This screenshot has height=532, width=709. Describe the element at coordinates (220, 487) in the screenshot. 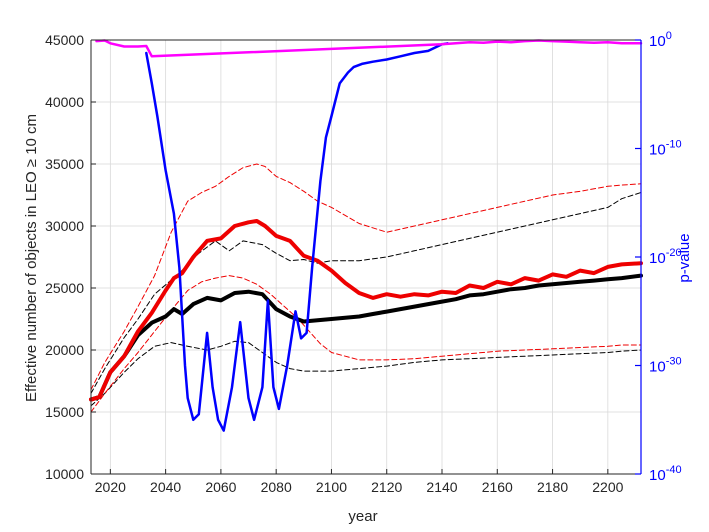

I see `x-tick-label: 2060` at that location.